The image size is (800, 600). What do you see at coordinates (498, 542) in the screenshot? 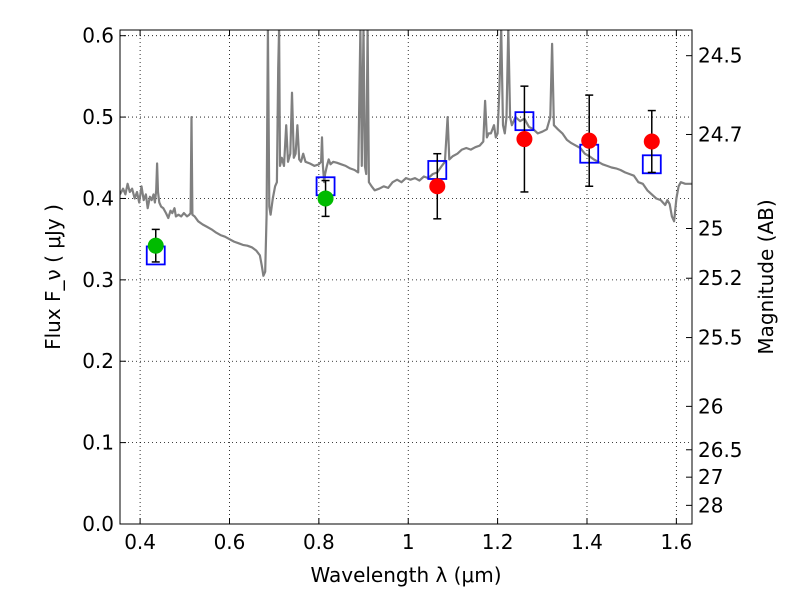
I see `x-tick-label: 1.2` at bounding box center [498, 542].